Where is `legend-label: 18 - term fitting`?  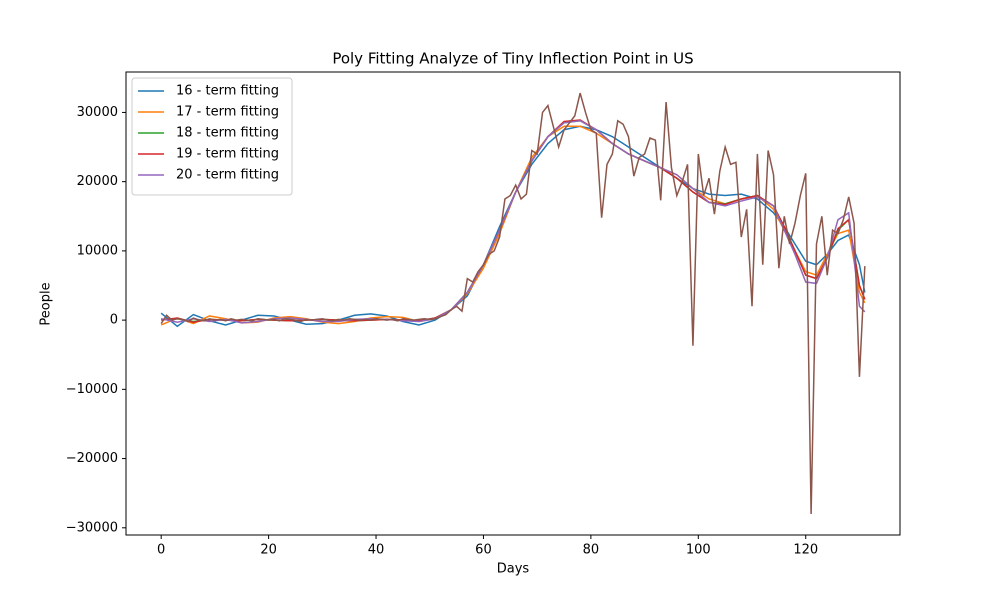 legend-label: 18 - term fitting is located at coordinates (227, 133).